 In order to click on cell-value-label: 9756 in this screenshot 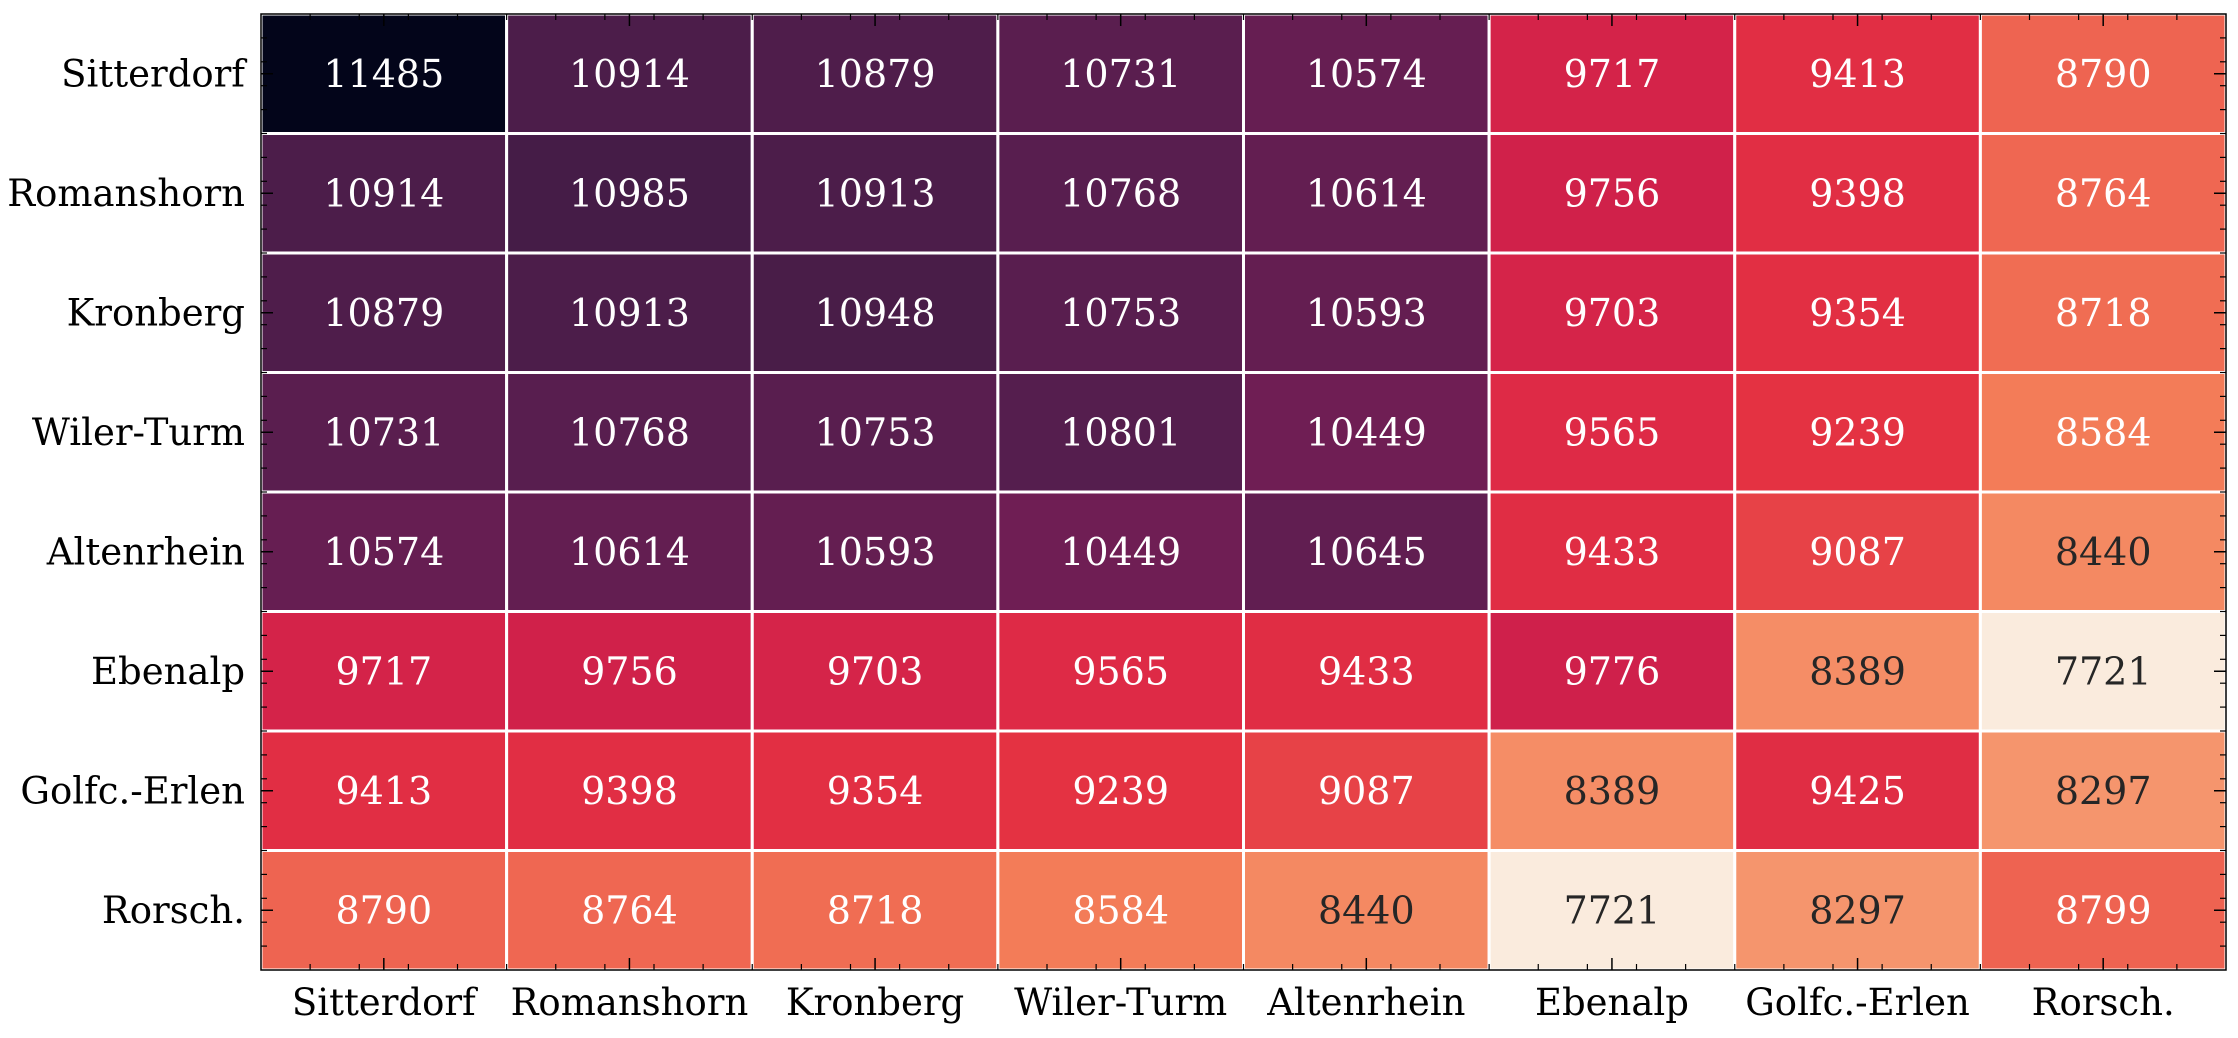, I will do `click(629, 671)`.